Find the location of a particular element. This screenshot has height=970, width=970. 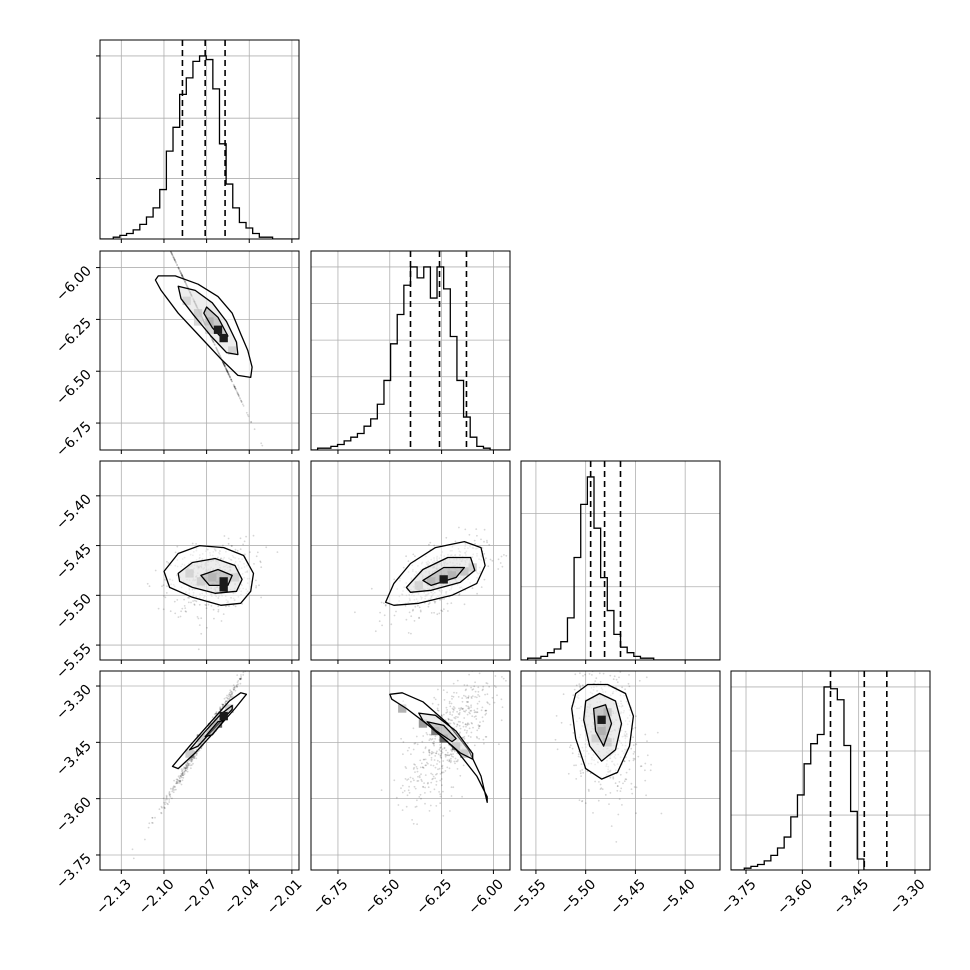

panel-content is located at coordinates (443, 748).